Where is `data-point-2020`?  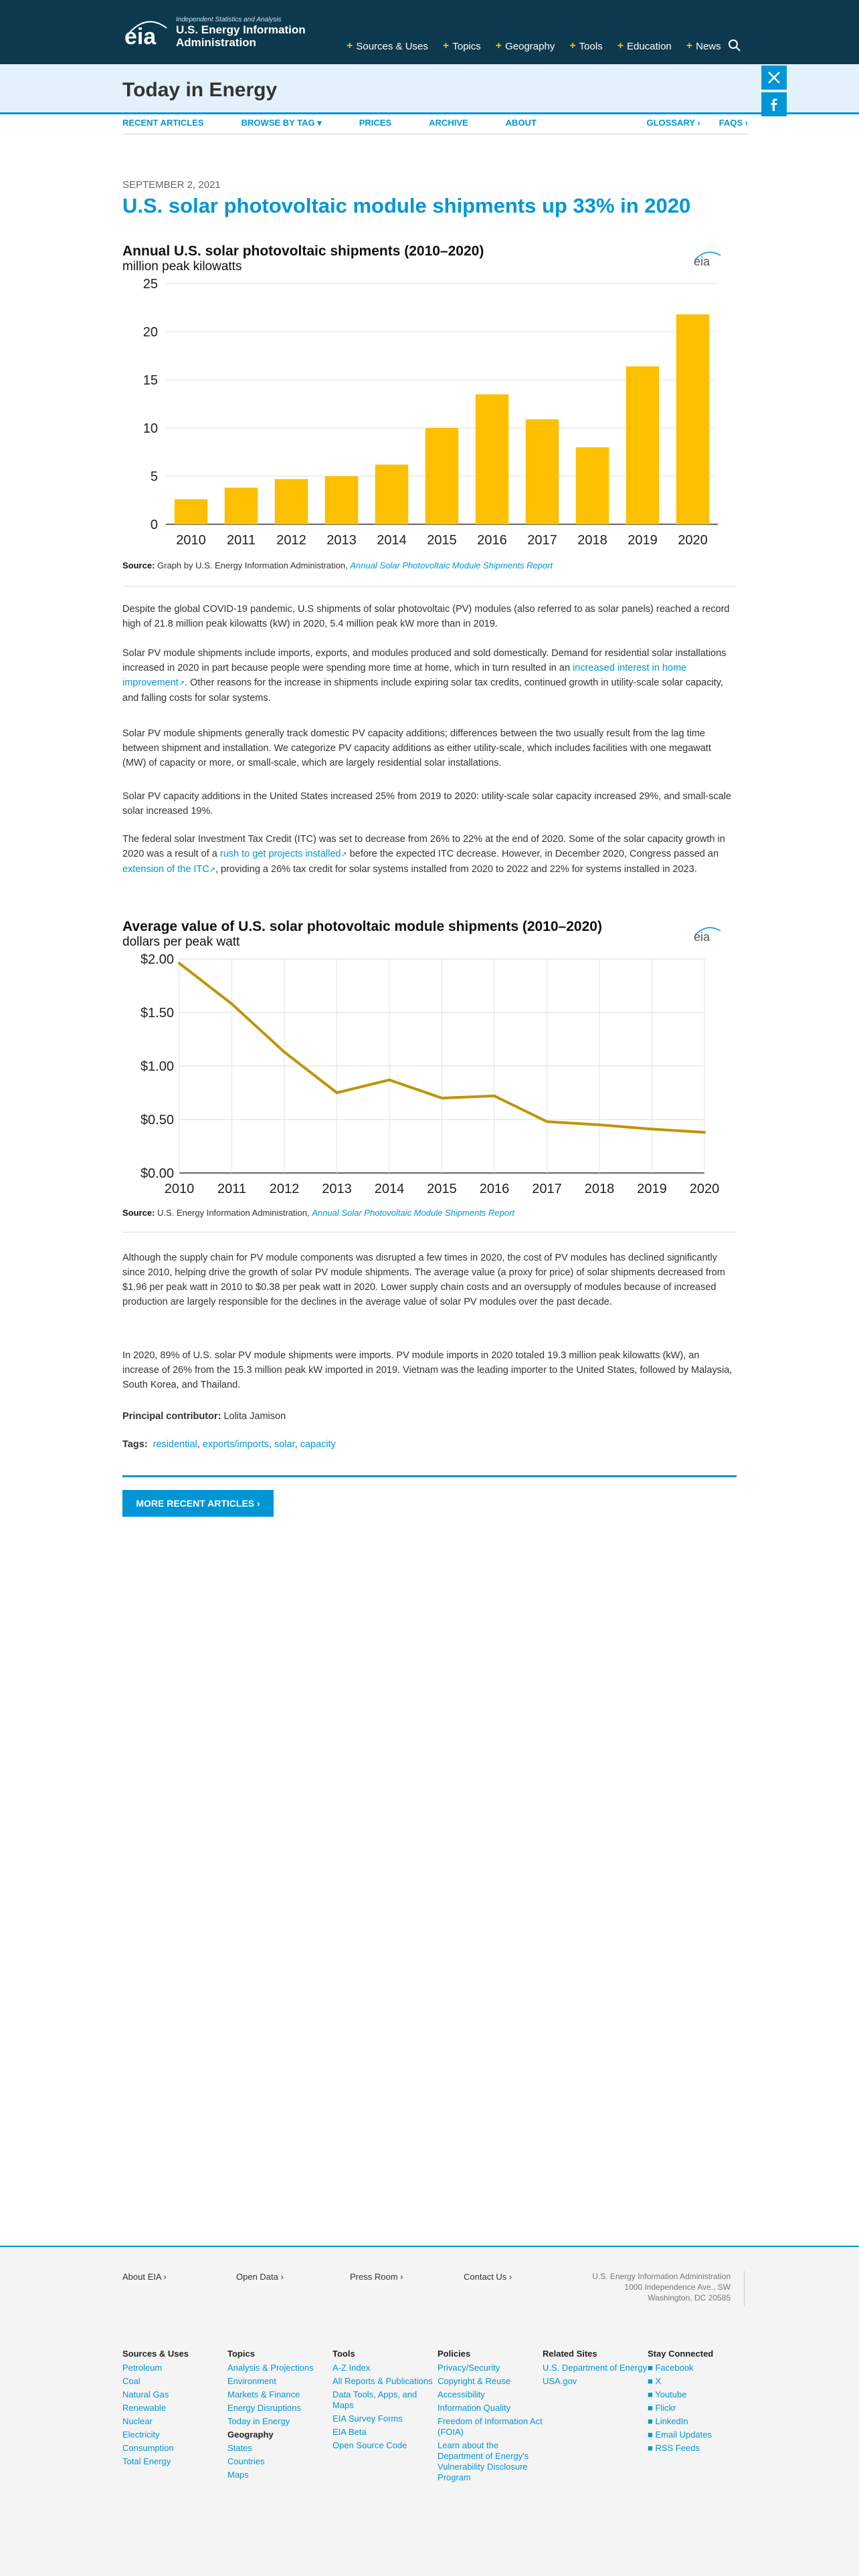
data-point-2020 is located at coordinates (704, 1132).